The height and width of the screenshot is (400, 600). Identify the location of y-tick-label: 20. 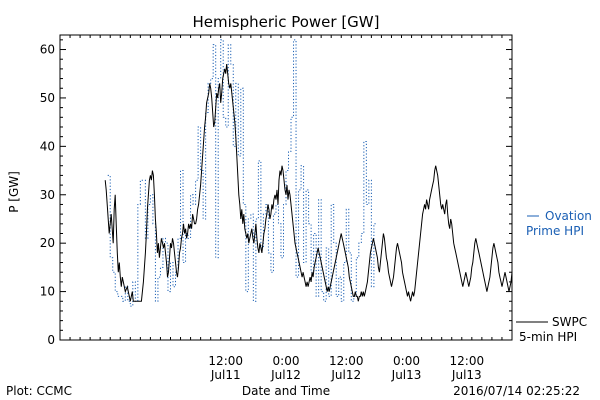
(47, 243).